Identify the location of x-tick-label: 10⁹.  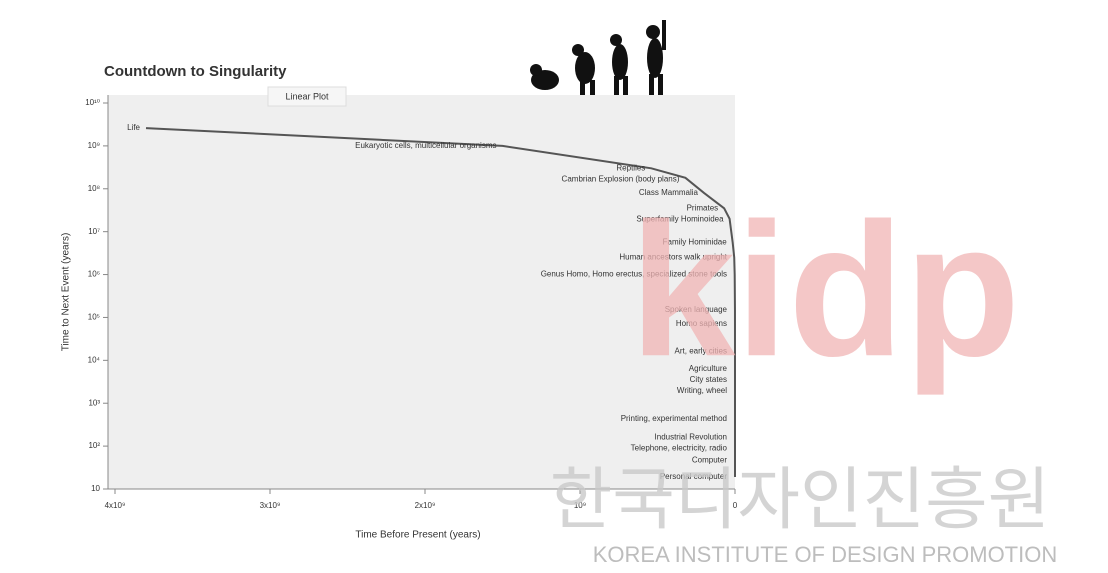
(580, 505).